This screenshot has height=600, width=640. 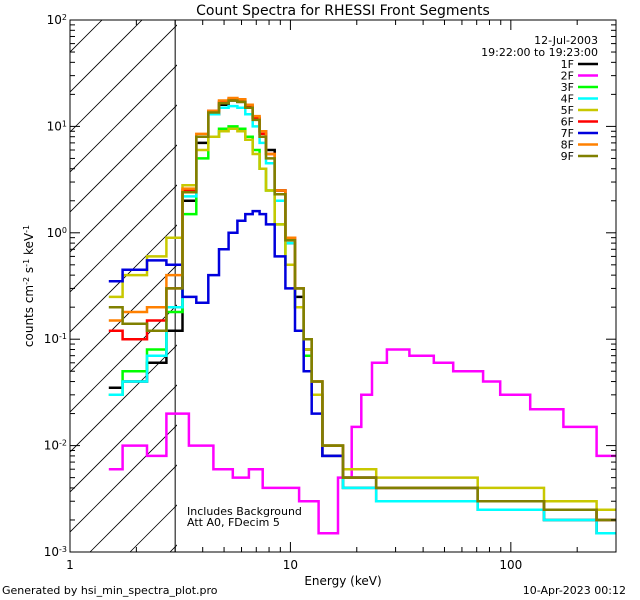 I want to click on x-tick-label: 100, so click(x=510, y=565).